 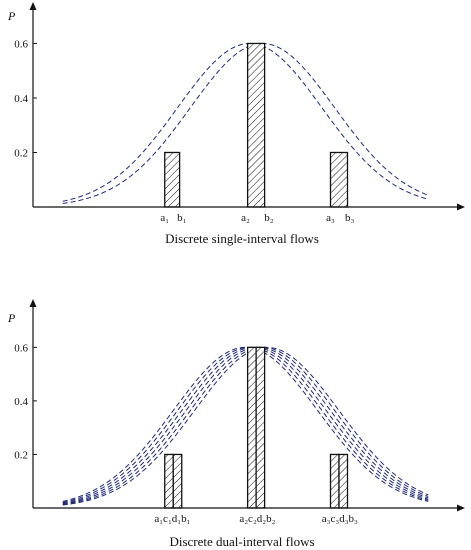 I want to click on x-tick-label: a₁c₁d₁b₁, so click(x=172, y=519).